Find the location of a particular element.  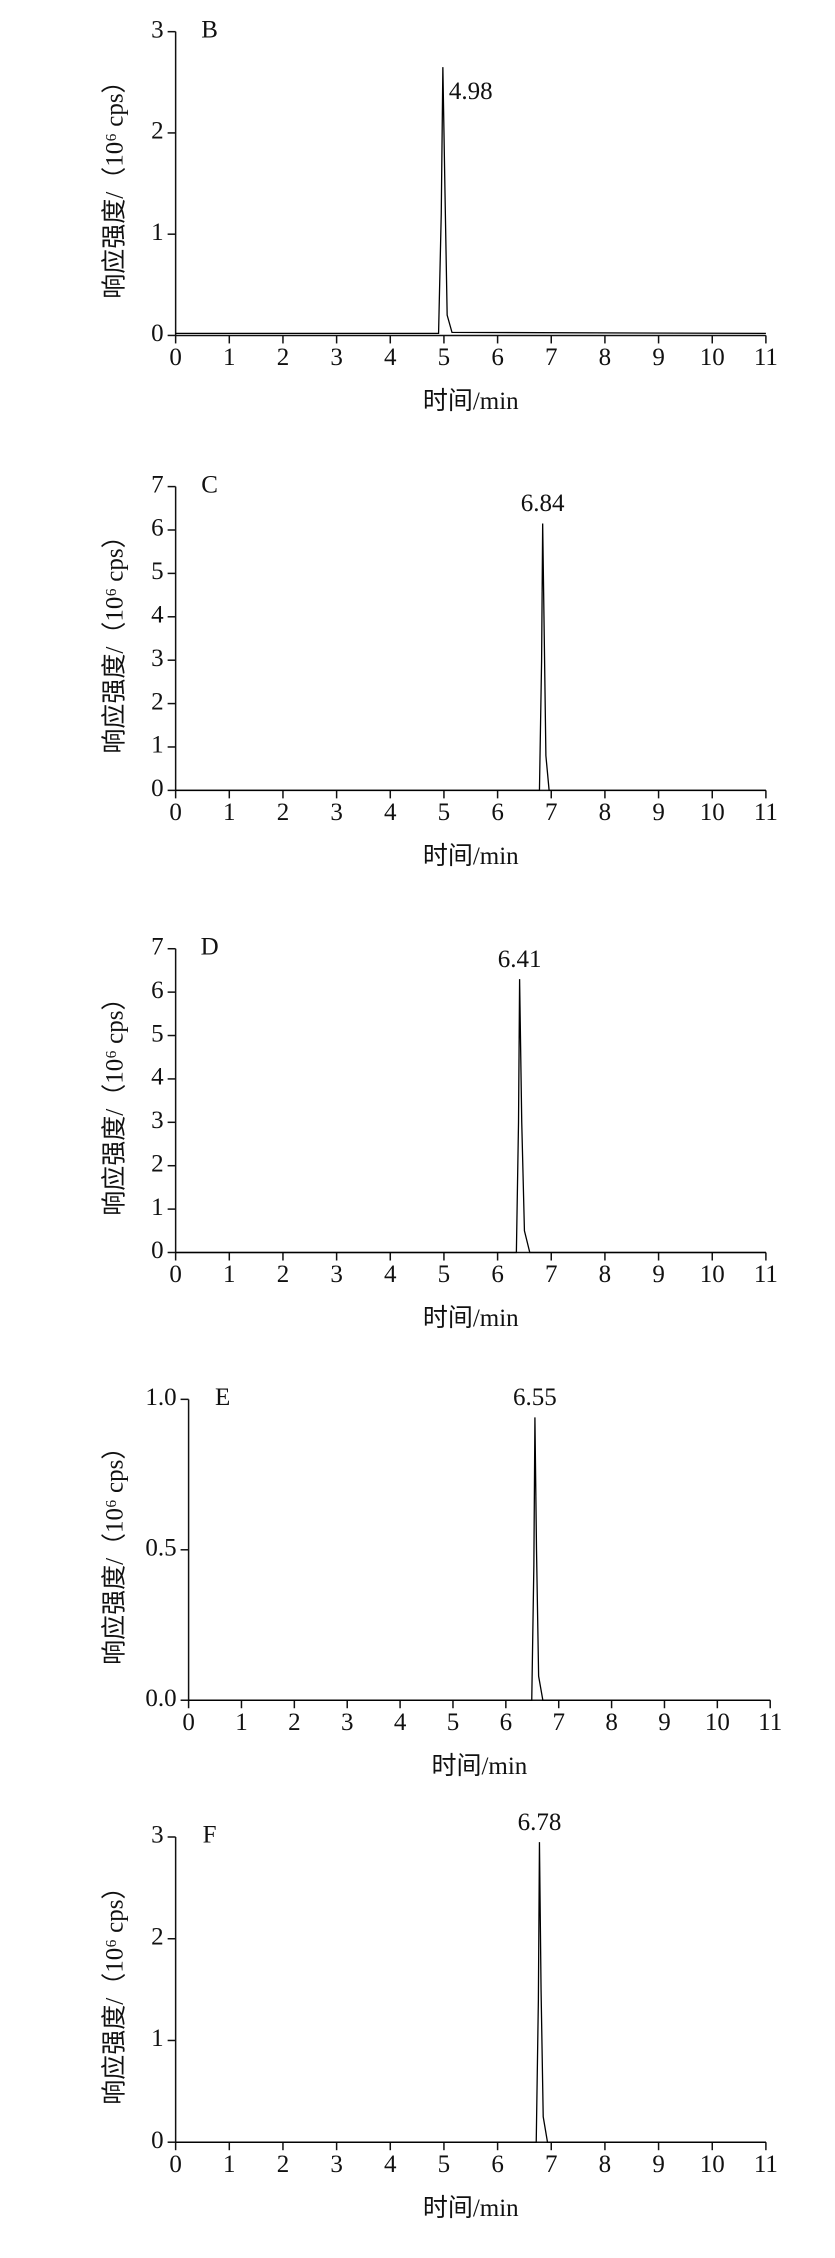

y-tick-label: 1.0 is located at coordinates (160, 1397).